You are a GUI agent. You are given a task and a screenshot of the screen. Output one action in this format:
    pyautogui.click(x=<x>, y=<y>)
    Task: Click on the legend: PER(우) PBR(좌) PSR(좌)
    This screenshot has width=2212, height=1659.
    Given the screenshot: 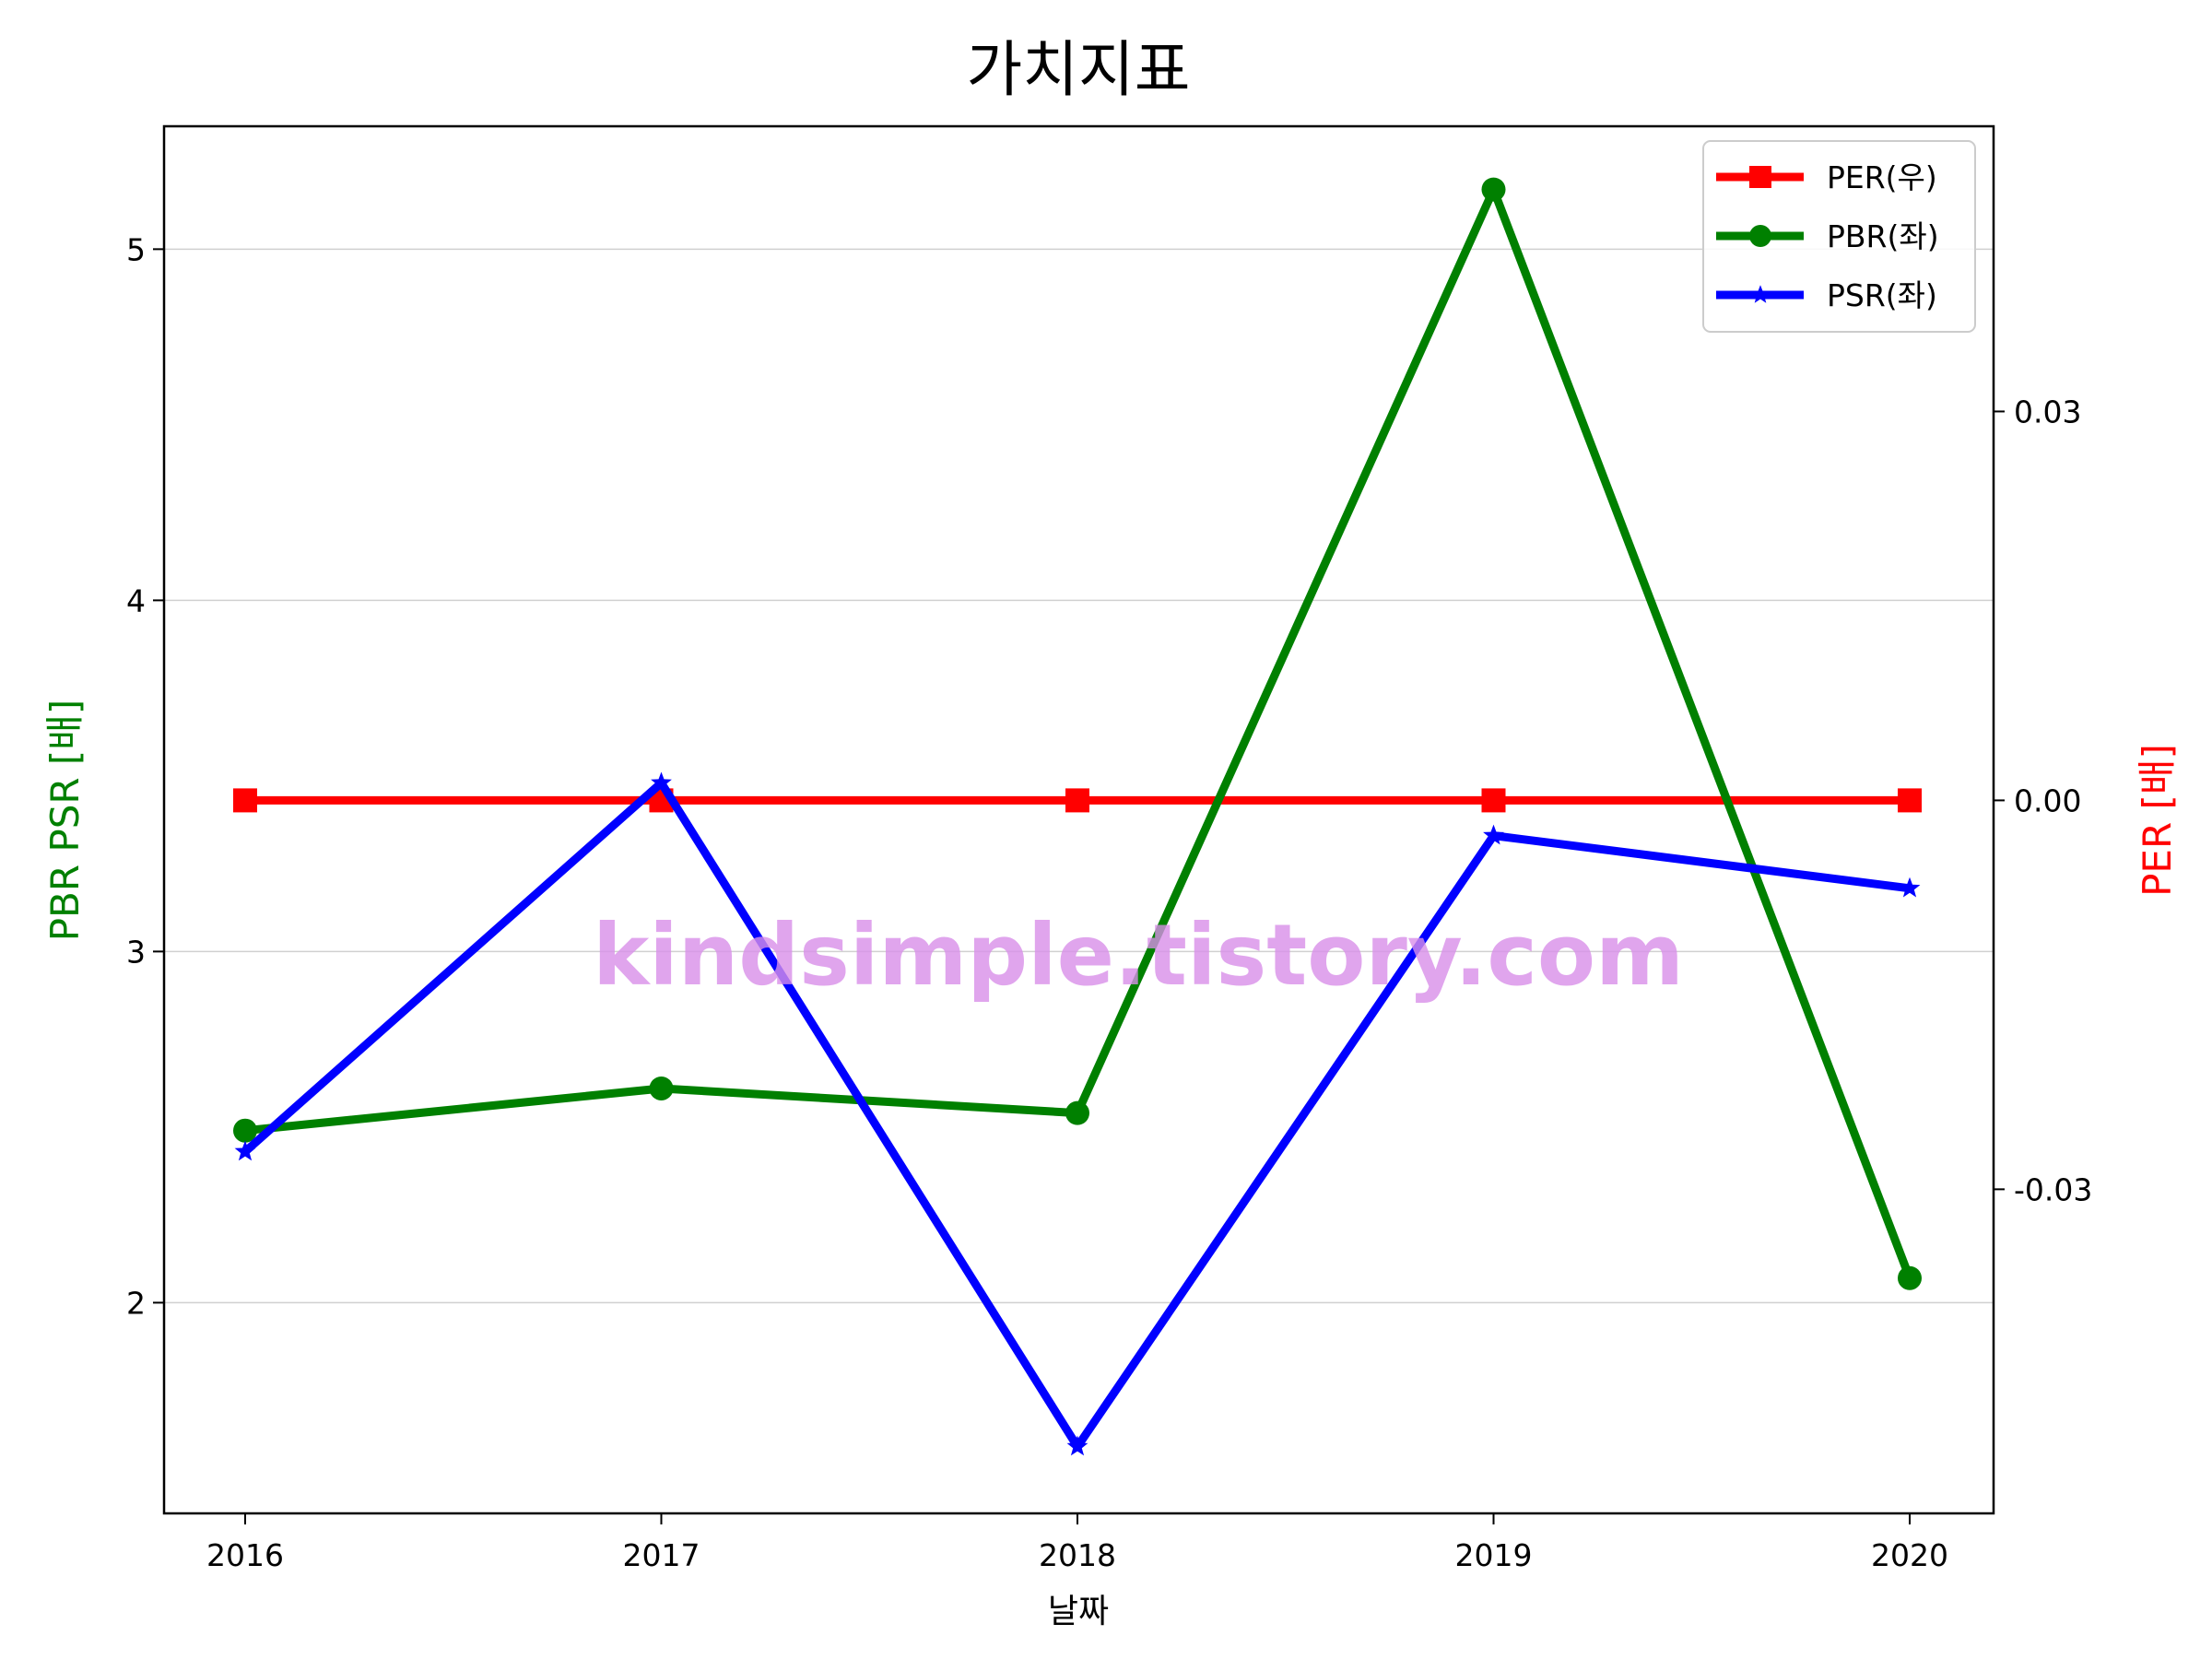 What is the action you would take?
    pyautogui.click(x=1839, y=236)
    